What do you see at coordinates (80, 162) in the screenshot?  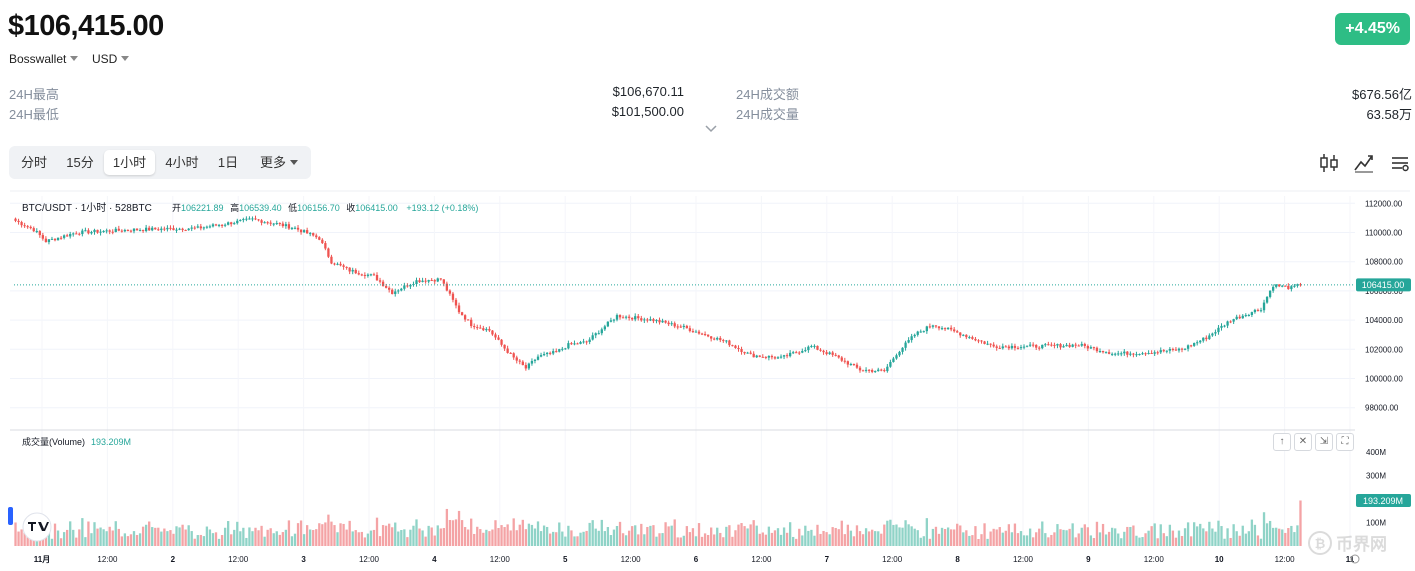 I see `tab-15m: 15分` at bounding box center [80, 162].